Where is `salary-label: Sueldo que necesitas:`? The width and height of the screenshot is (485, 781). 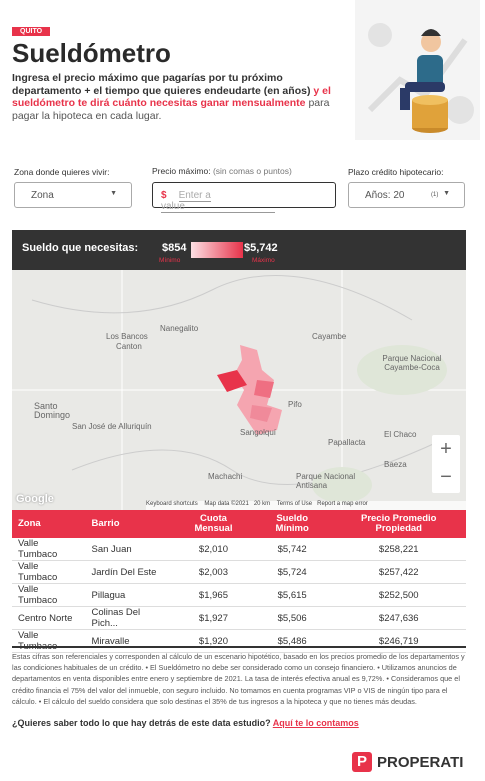
salary-label: Sueldo que necesitas: is located at coordinates (80, 248).